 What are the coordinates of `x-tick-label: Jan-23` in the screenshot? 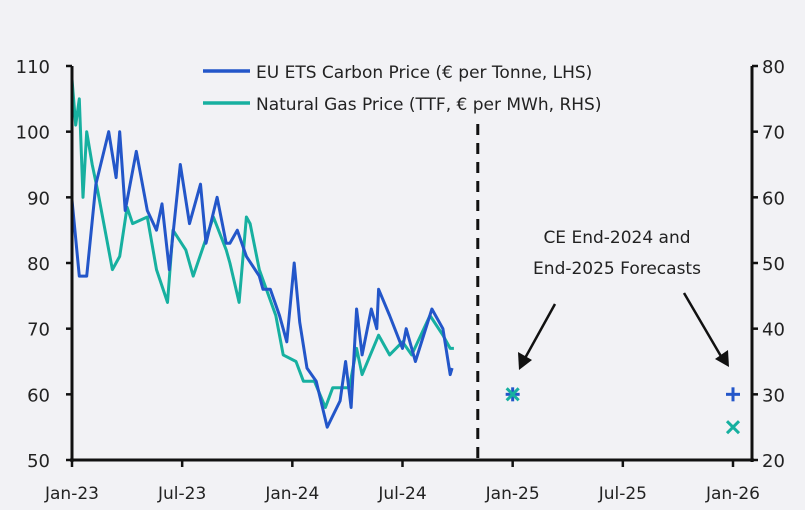 It's located at (71, 494).